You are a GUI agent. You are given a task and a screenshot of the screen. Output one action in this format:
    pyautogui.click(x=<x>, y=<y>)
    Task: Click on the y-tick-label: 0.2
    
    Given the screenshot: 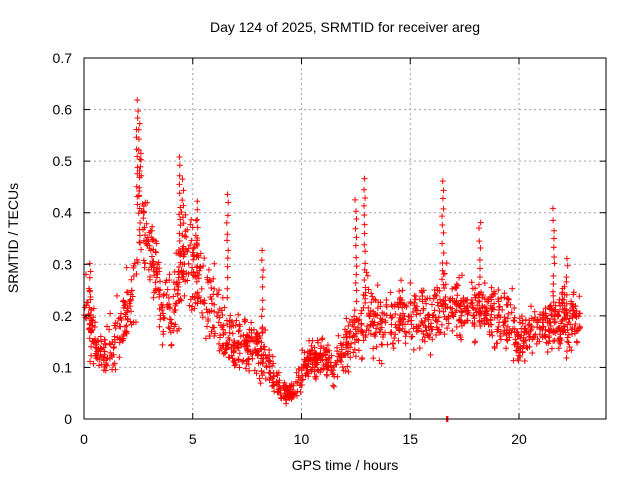 What is the action you would take?
    pyautogui.click(x=63, y=316)
    